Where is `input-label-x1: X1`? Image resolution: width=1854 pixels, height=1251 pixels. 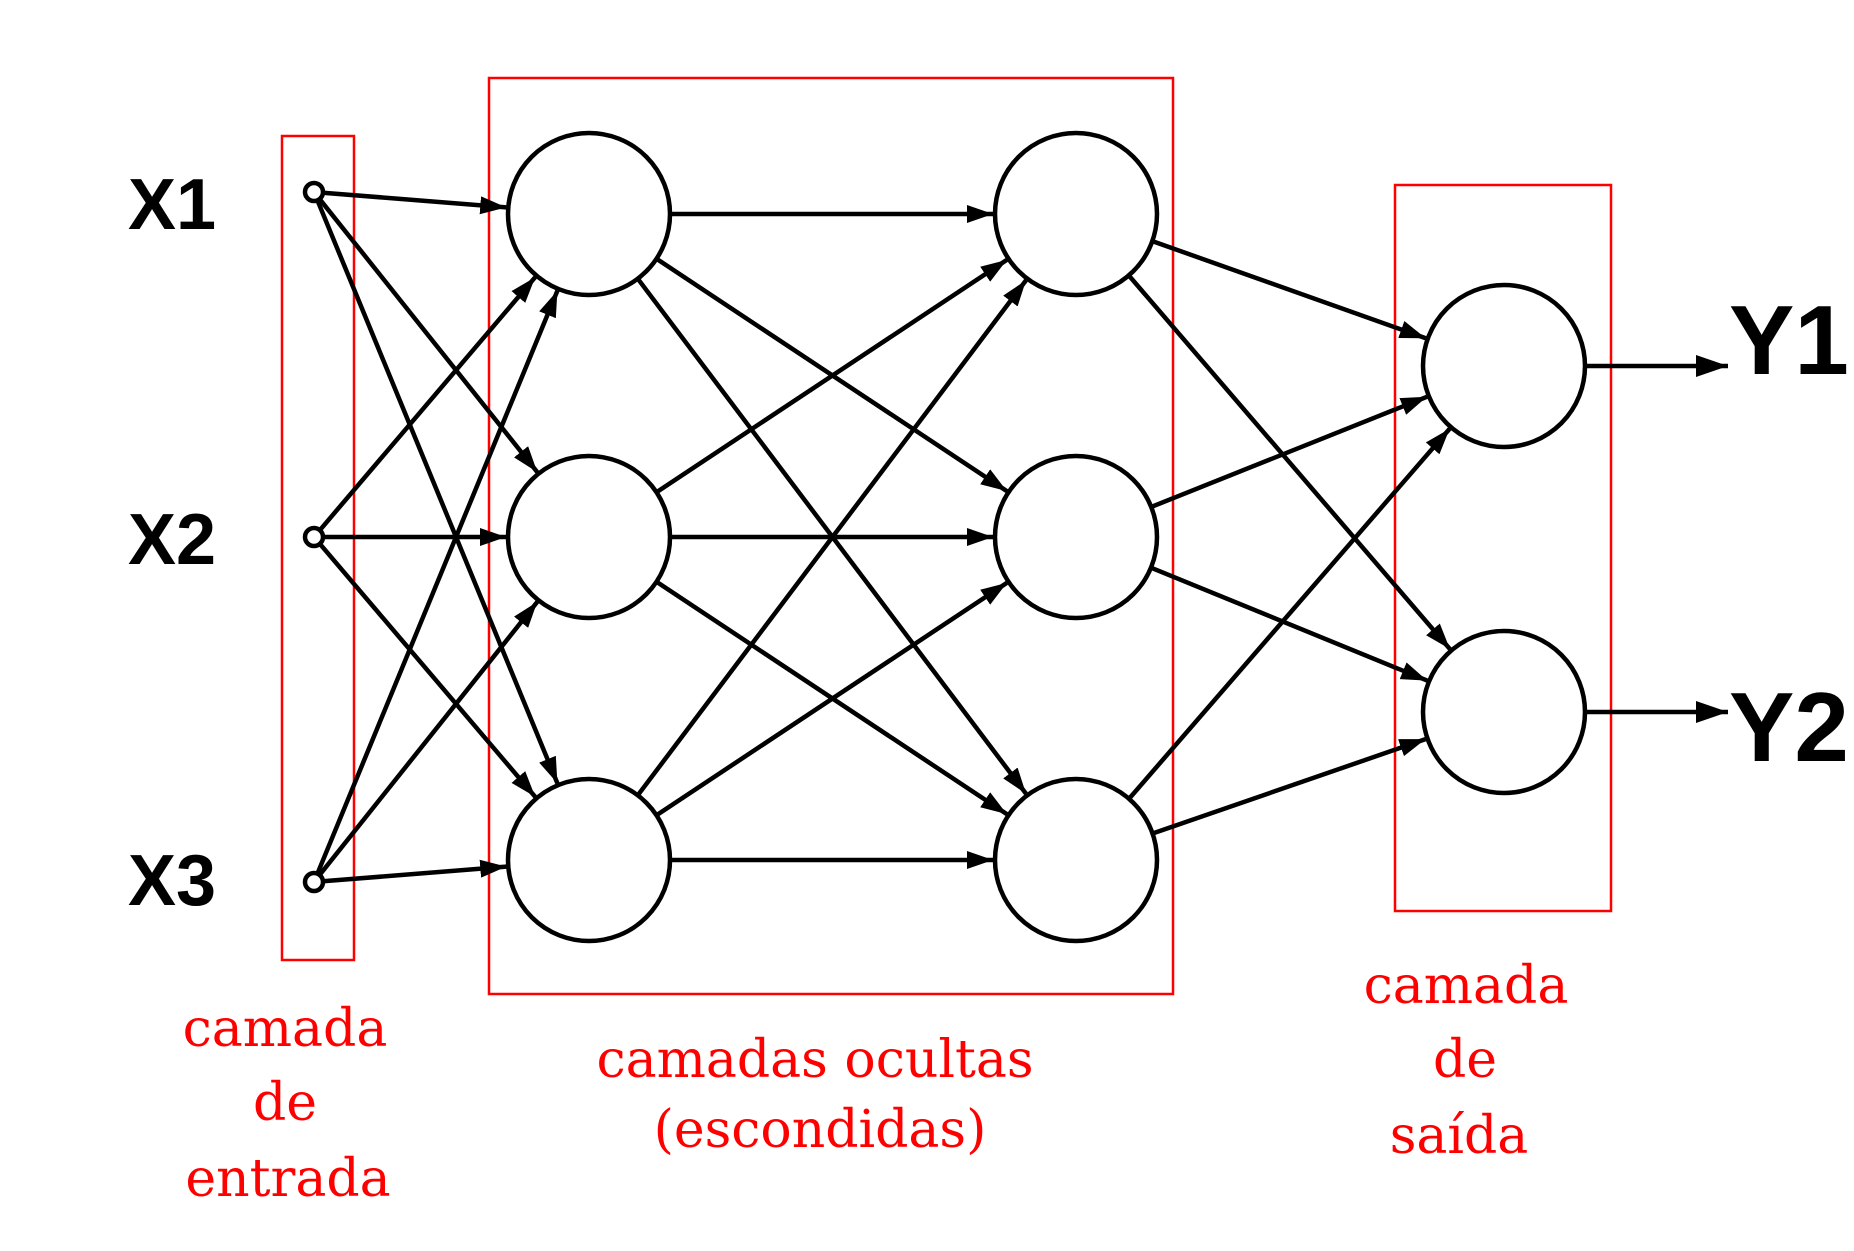
input-label-x1: X1 is located at coordinates (172, 205).